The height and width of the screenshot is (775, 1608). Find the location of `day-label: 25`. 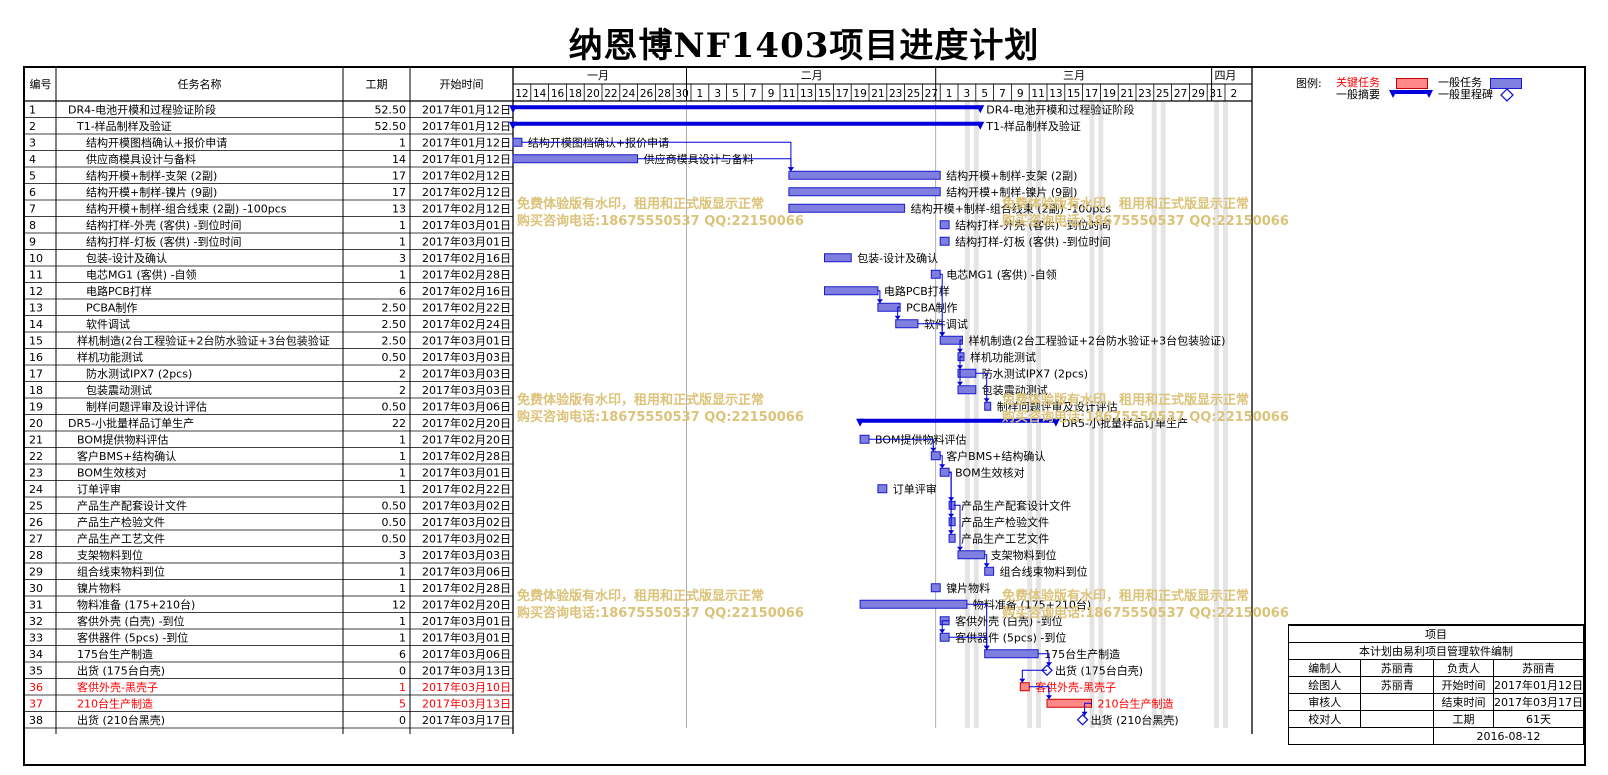

day-label: 25 is located at coordinates (1162, 94).